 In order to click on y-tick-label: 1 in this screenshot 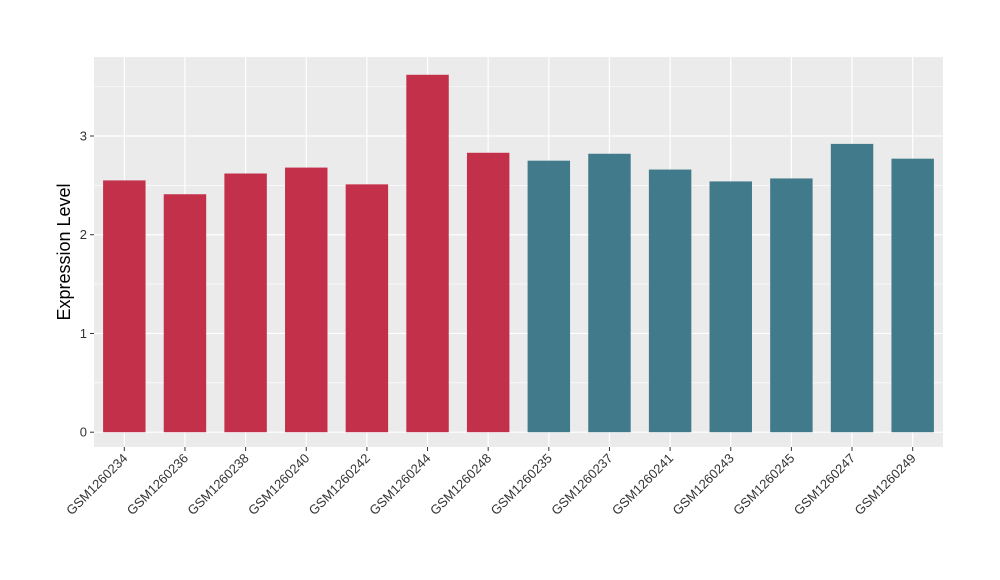, I will do `click(83, 333)`.